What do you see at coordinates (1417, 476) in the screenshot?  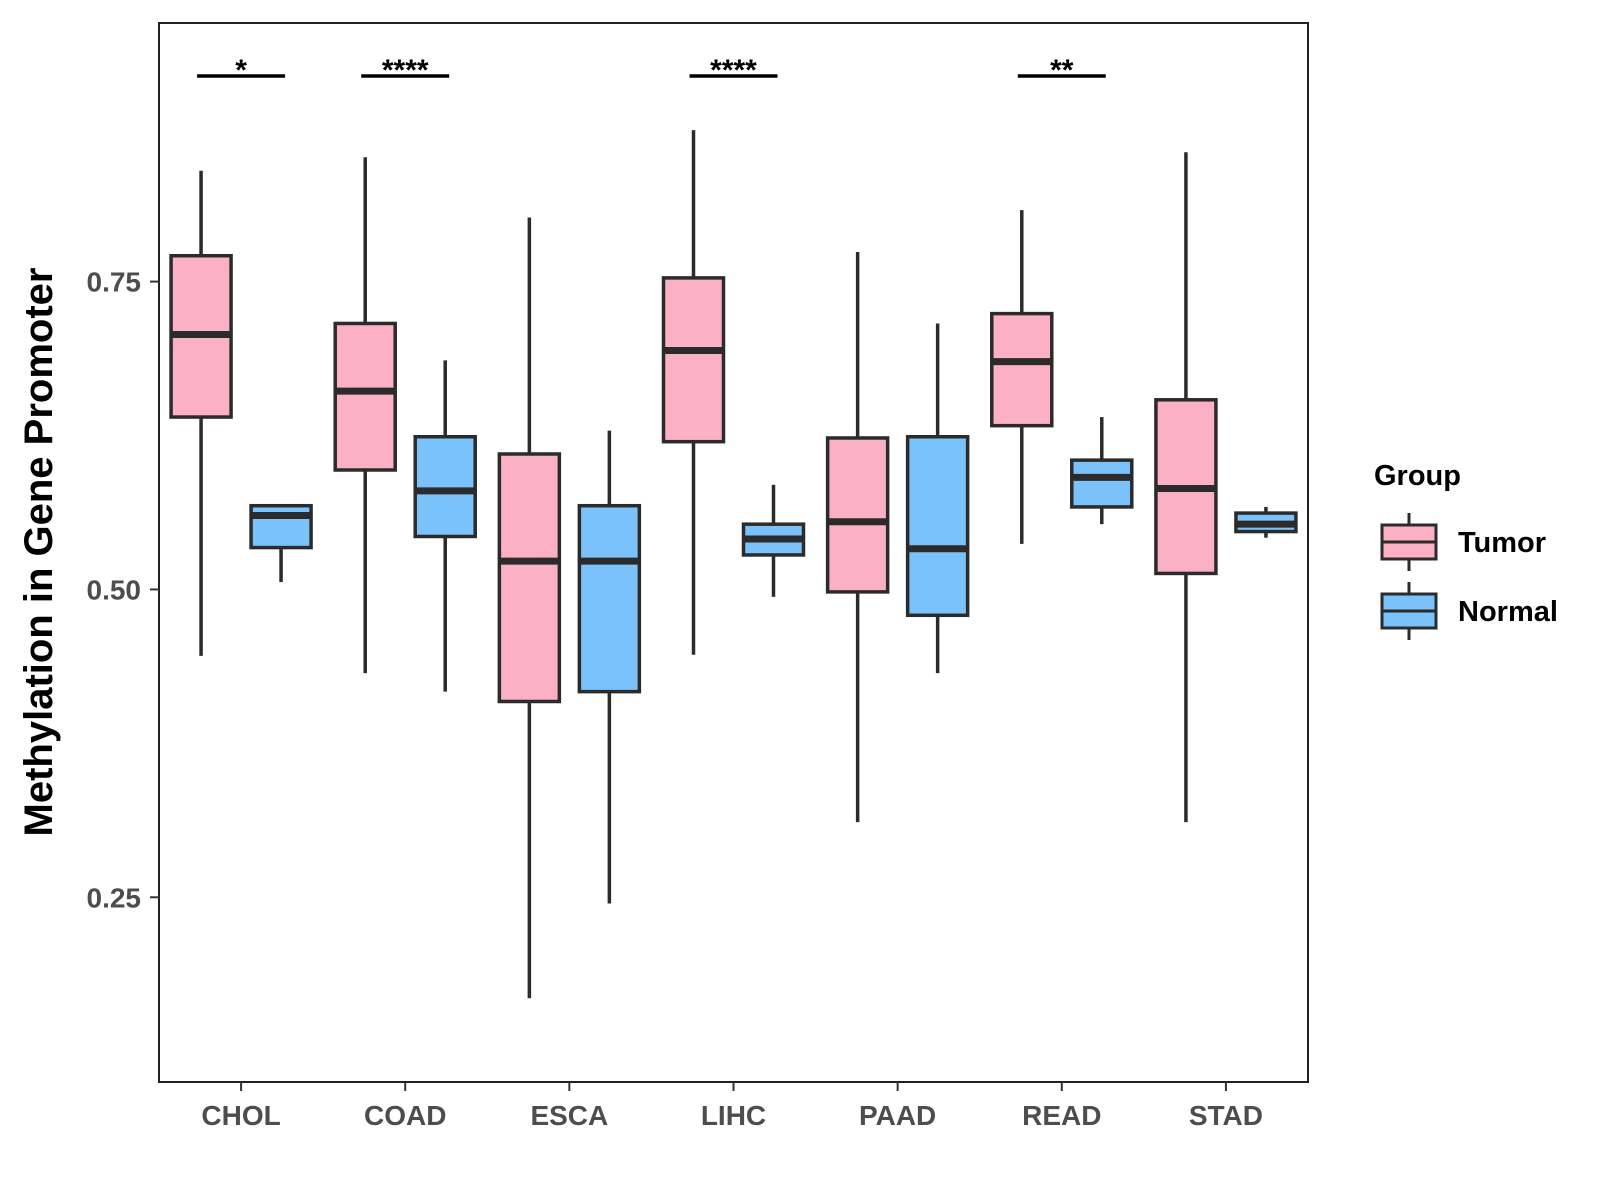 I see `legend-title: Group` at bounding box center [1417, 476].